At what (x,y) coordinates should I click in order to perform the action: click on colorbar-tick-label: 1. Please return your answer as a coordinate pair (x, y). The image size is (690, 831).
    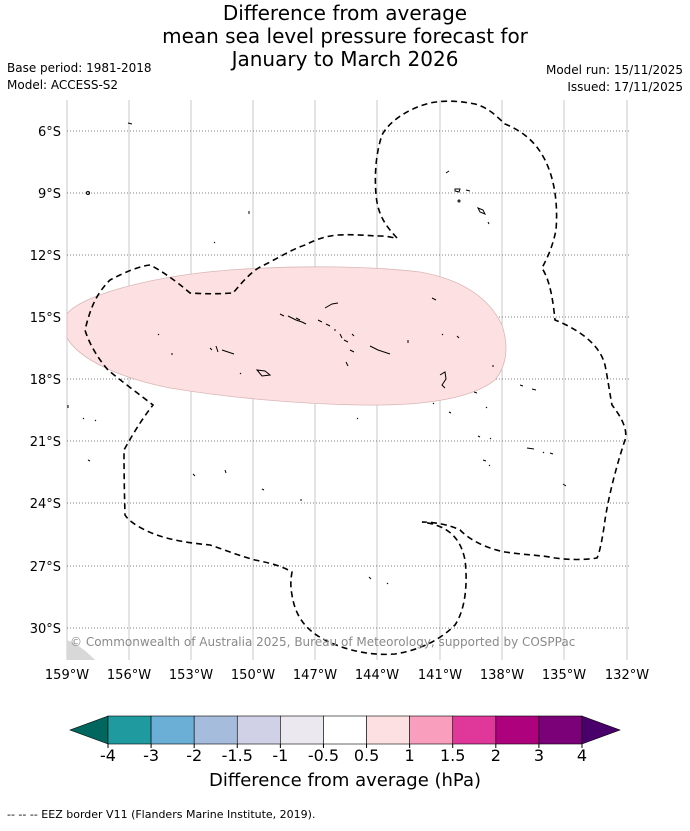
    Looking at the image, I should click on (410, 755).